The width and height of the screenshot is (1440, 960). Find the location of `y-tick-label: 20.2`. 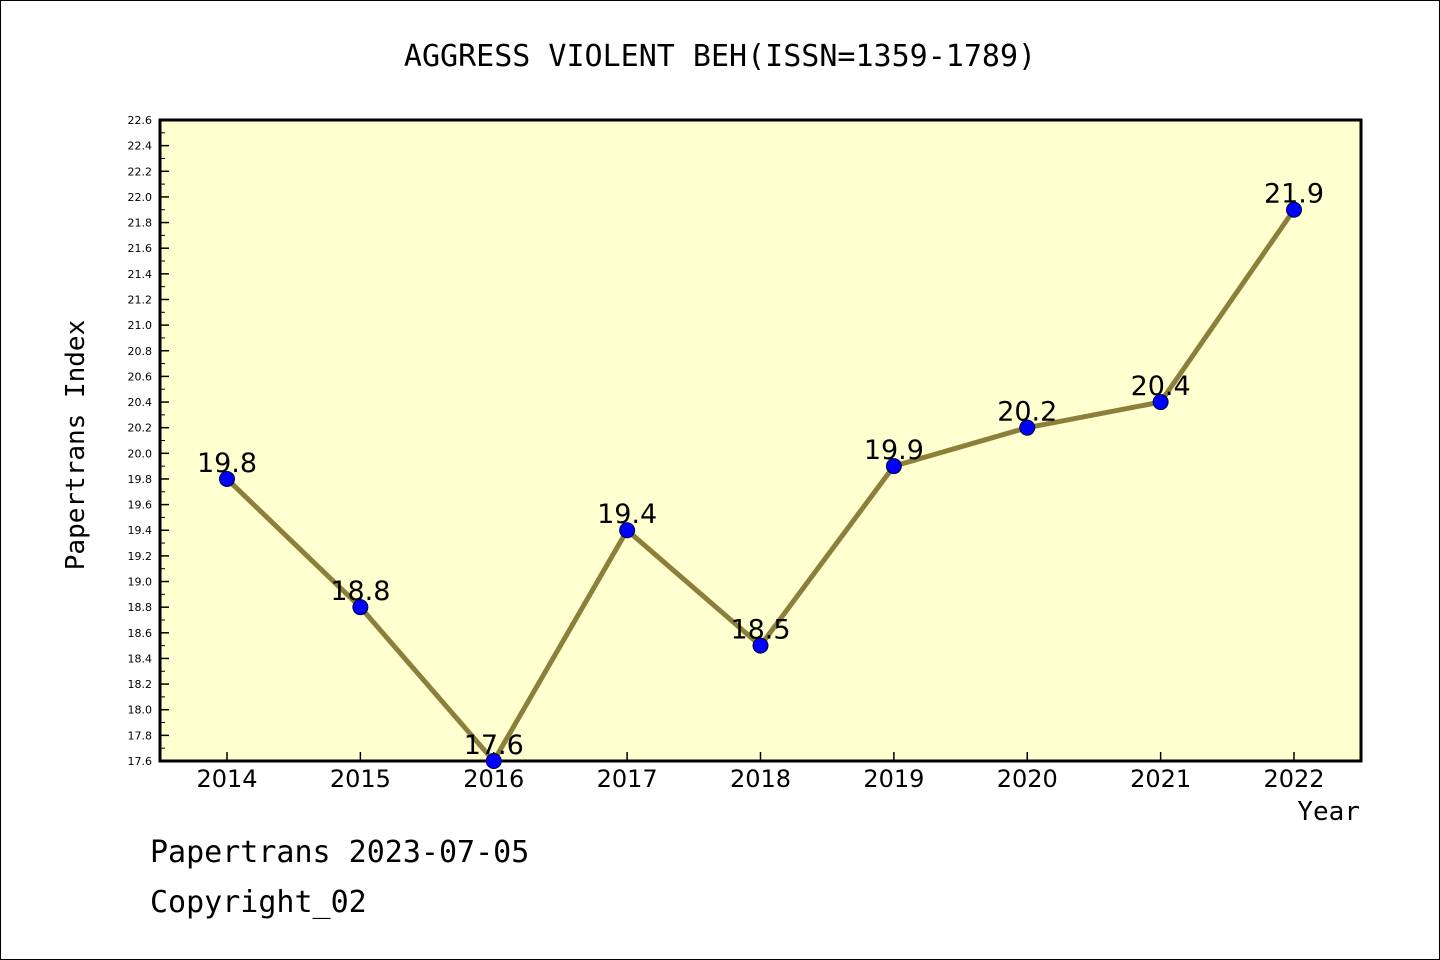

y-tick-label: 20.2 is located at coordinates (140, 428).